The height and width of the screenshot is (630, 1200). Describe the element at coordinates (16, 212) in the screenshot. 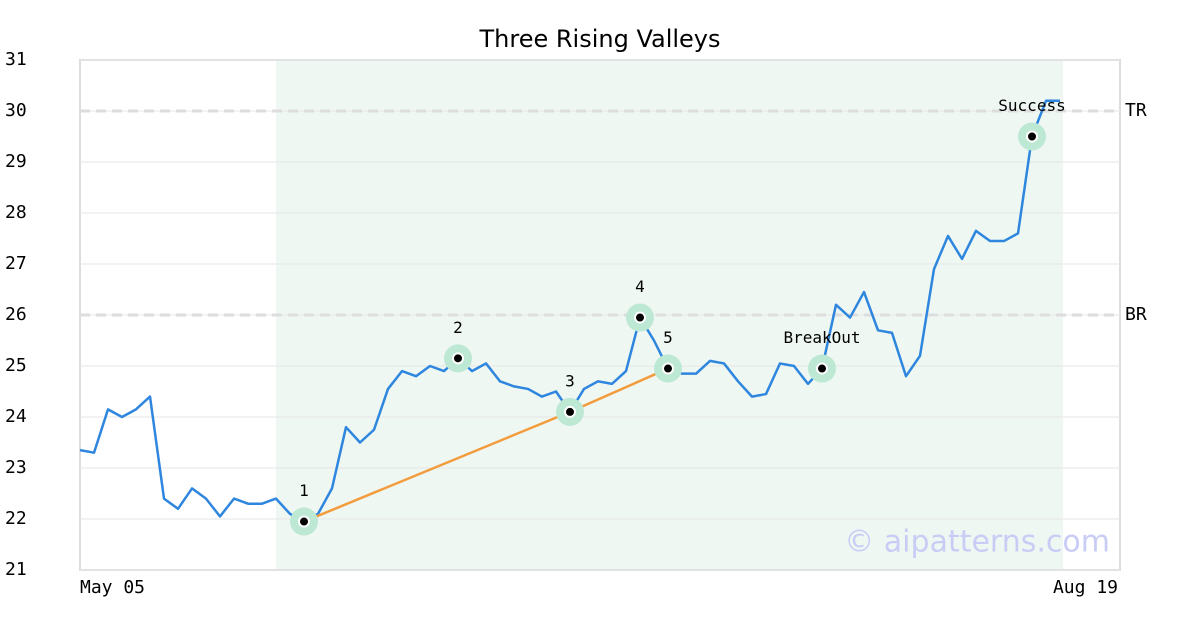

I see `y-tick-label: 28` at that location.